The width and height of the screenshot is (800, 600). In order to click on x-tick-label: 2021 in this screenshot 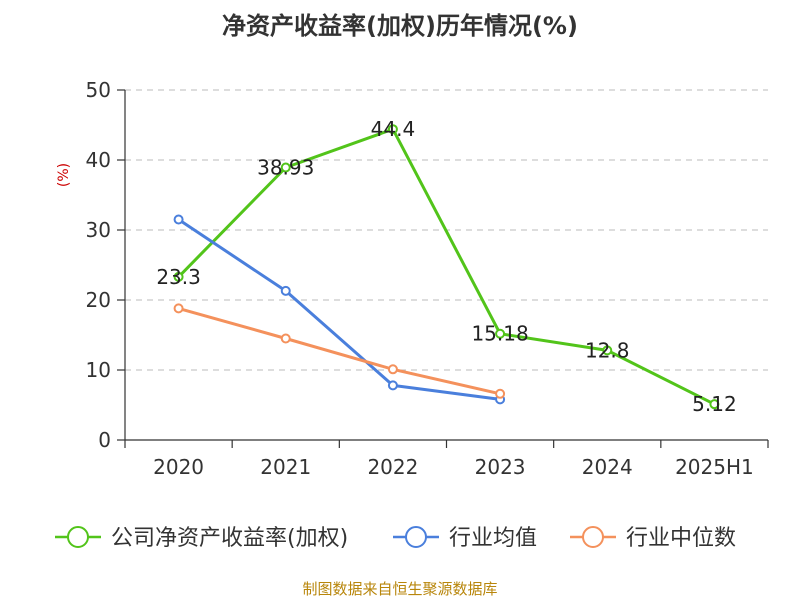, I will do `click(285, 467)`.